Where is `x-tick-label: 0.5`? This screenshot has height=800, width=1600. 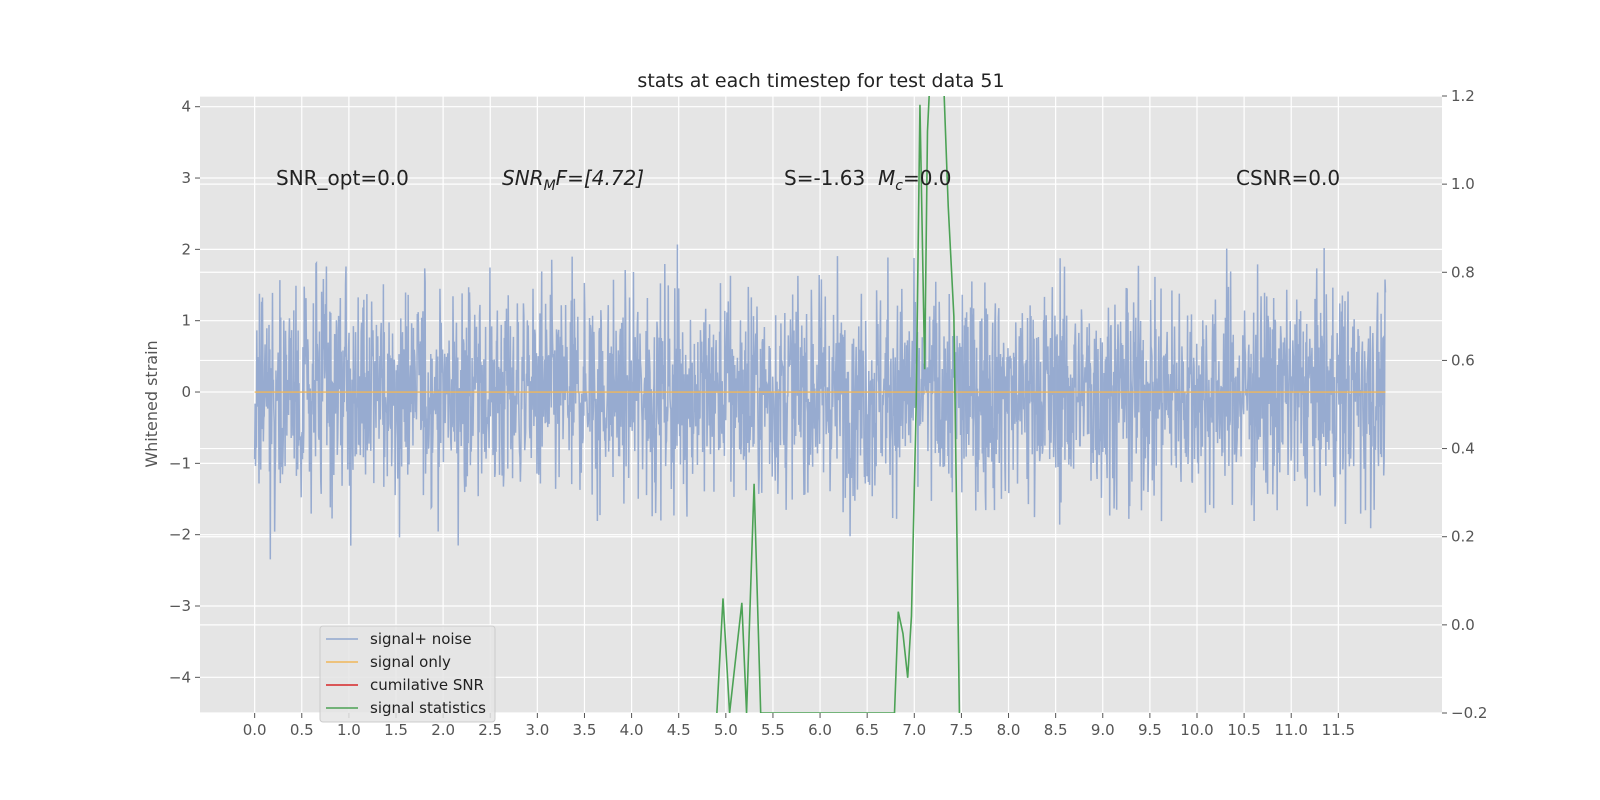
x-tick-label: 0.5 is located at coordinates (302, 730).